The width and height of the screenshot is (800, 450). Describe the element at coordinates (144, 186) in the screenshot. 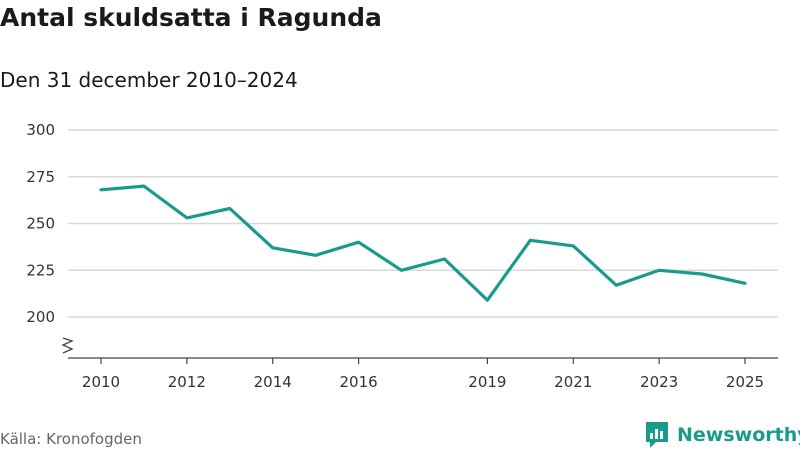

I see `data-point-2011` at that location.